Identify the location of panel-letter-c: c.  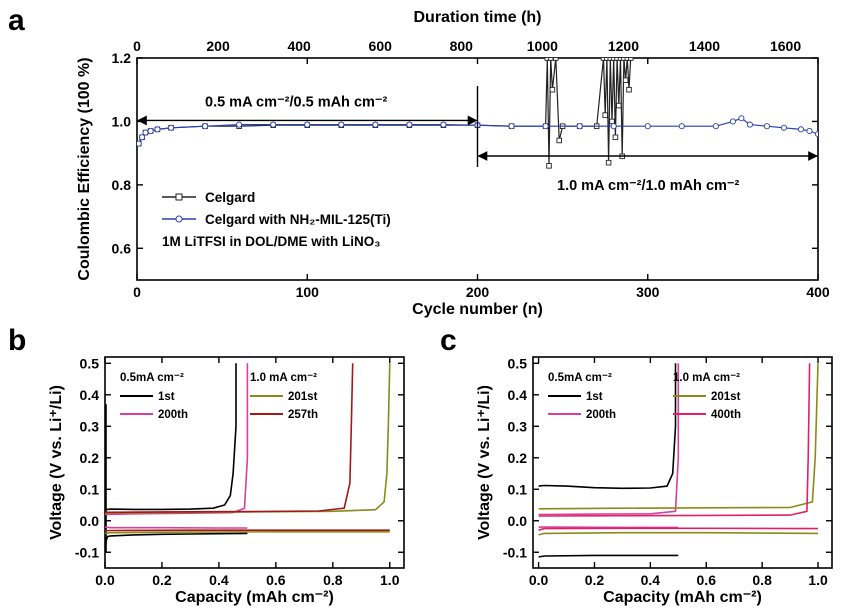
(448, 340).